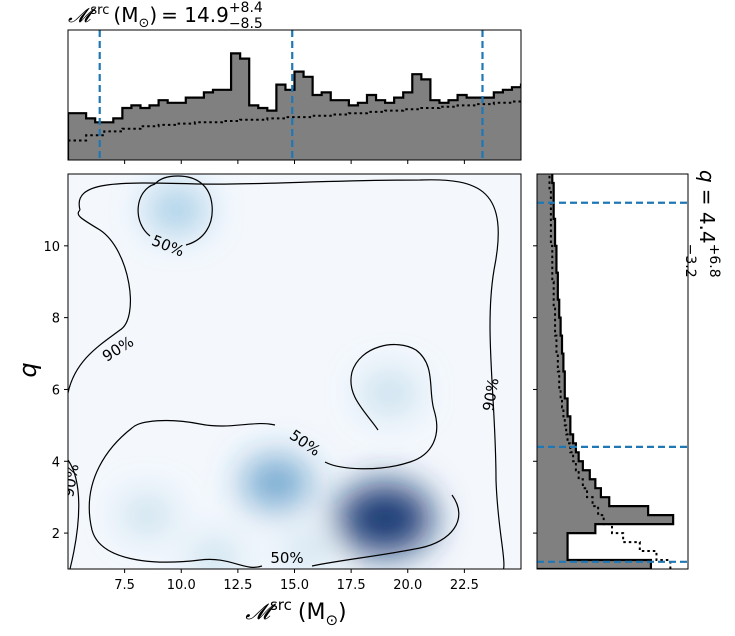 Image resolution: width=735 pixels, height=636 pixels. I want to click on x-tick-label: 10.0, so click(181, 585).